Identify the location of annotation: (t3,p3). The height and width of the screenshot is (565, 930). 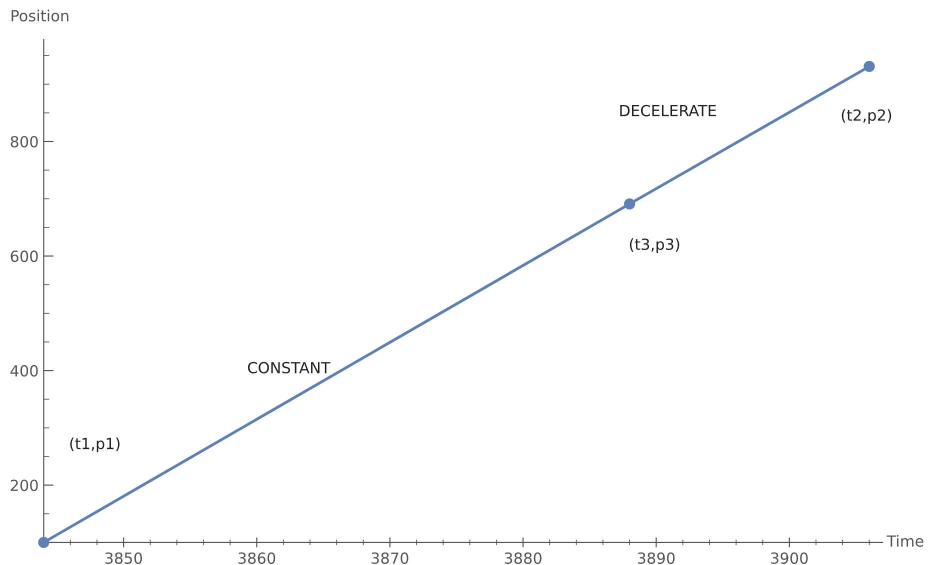
(655, 245).